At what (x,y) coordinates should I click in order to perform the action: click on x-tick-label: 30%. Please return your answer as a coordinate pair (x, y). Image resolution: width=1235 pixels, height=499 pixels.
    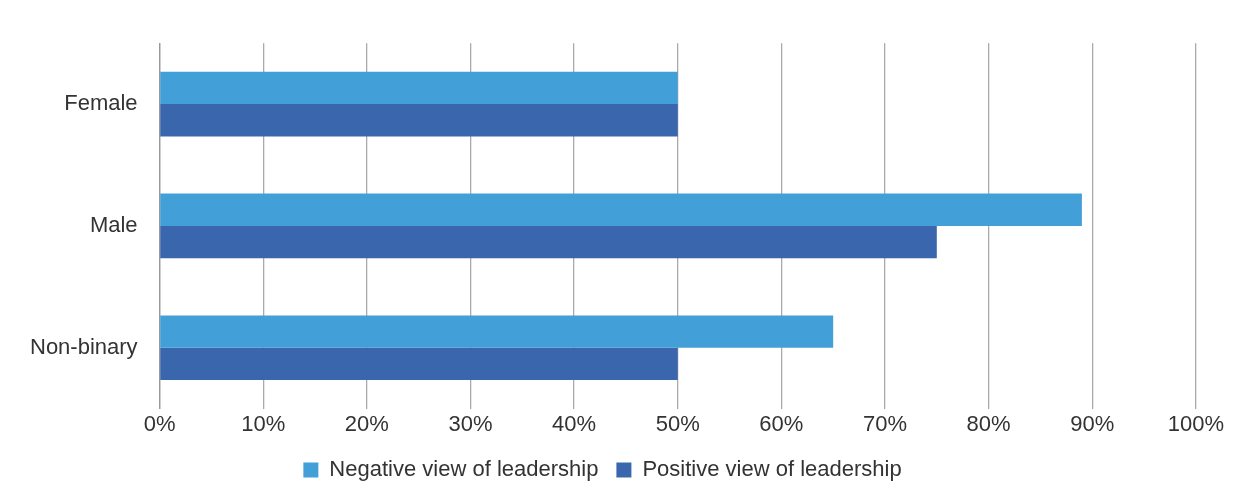
    Looking at the image, I should click on (470, 423).